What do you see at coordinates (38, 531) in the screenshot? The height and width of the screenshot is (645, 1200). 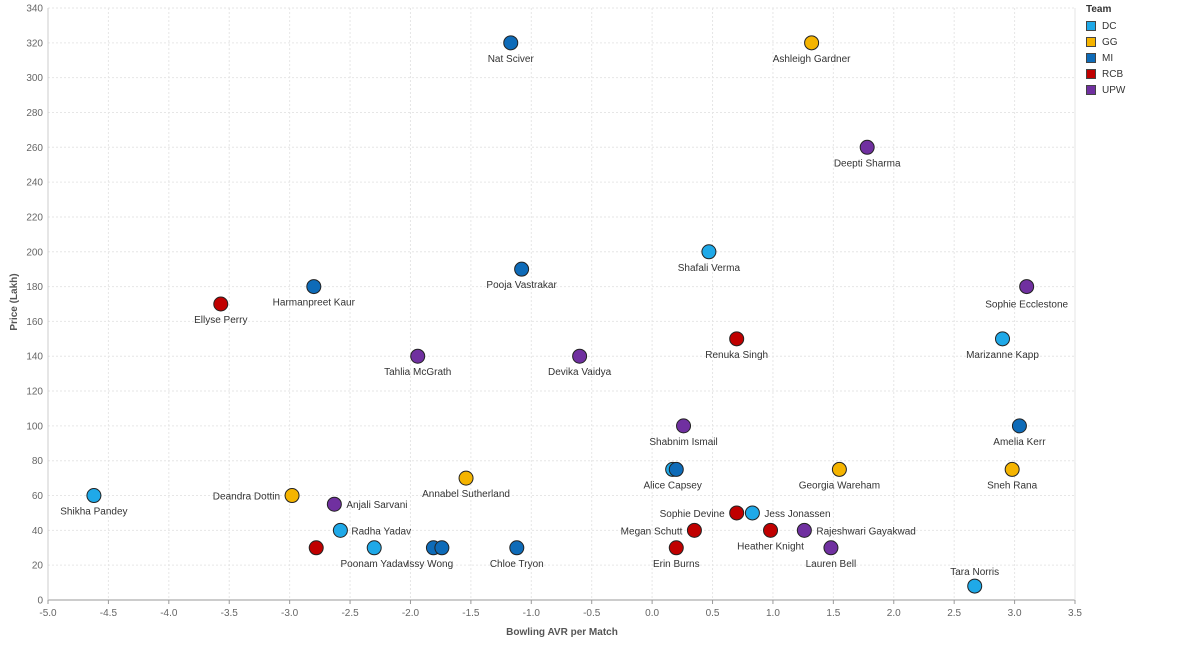 I see `y-tick-label: 40` at bounding box center [38, 531].